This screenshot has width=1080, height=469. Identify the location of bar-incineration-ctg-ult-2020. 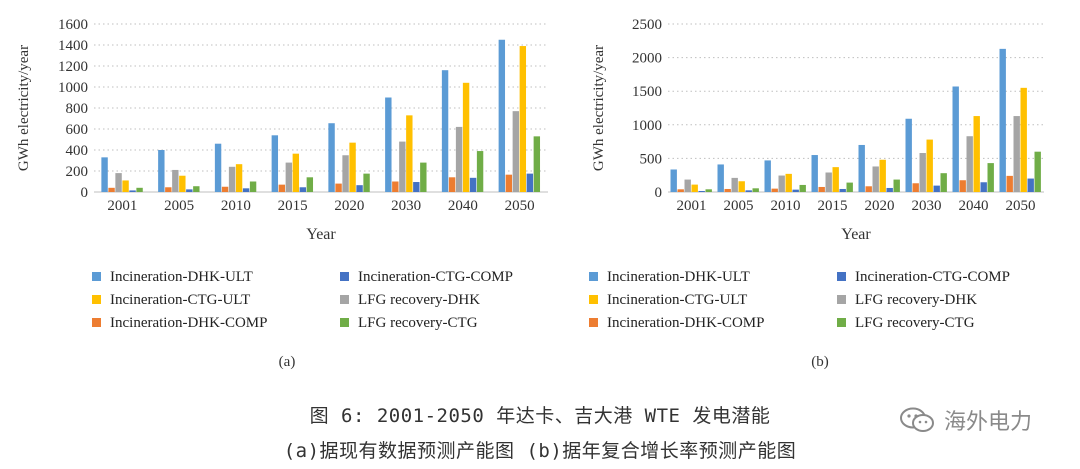
(352, 167).